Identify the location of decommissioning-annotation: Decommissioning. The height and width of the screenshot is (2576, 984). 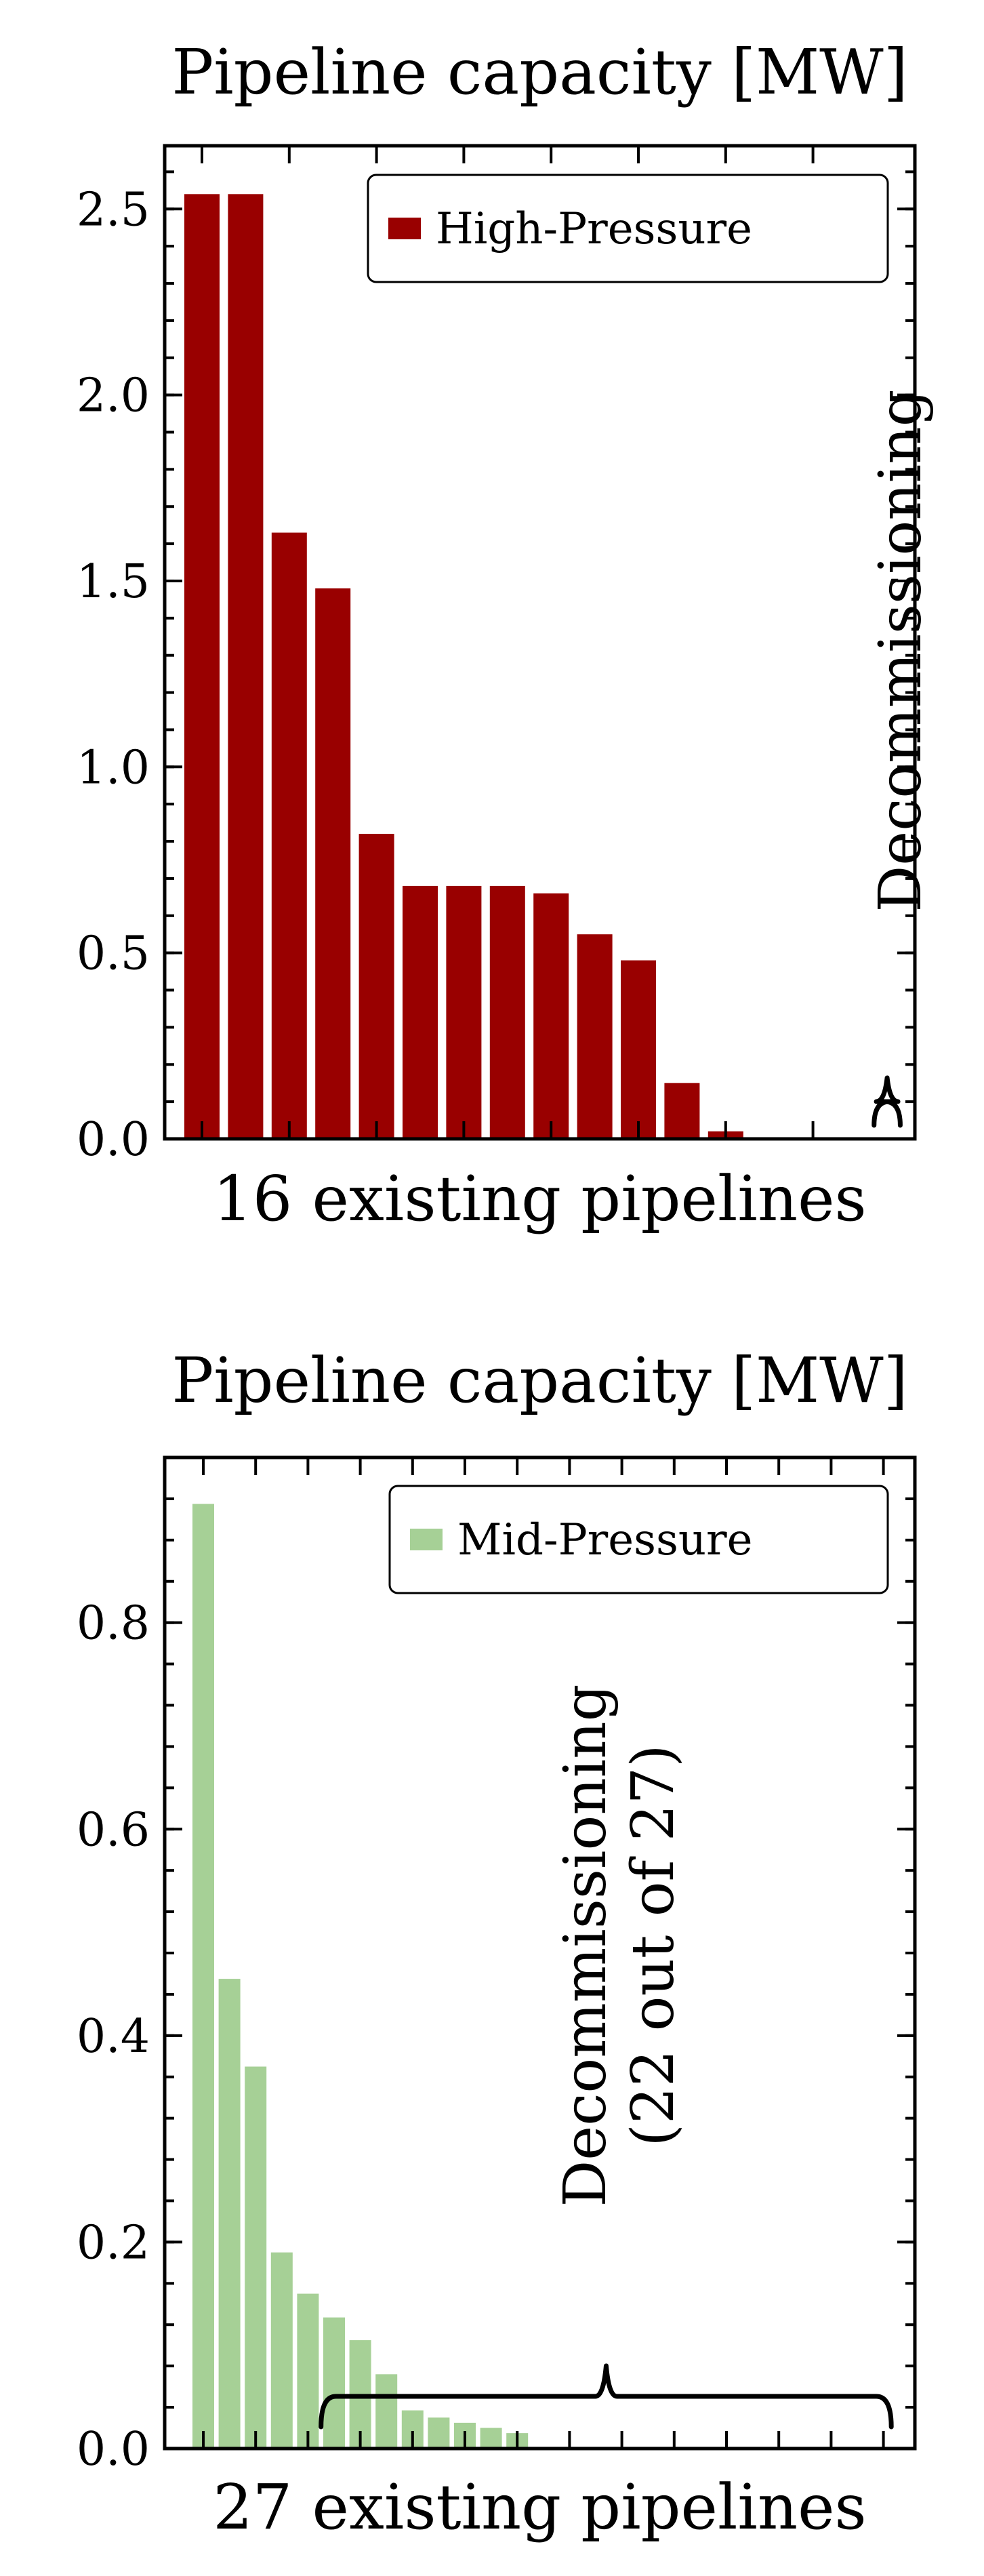
(901, 650).